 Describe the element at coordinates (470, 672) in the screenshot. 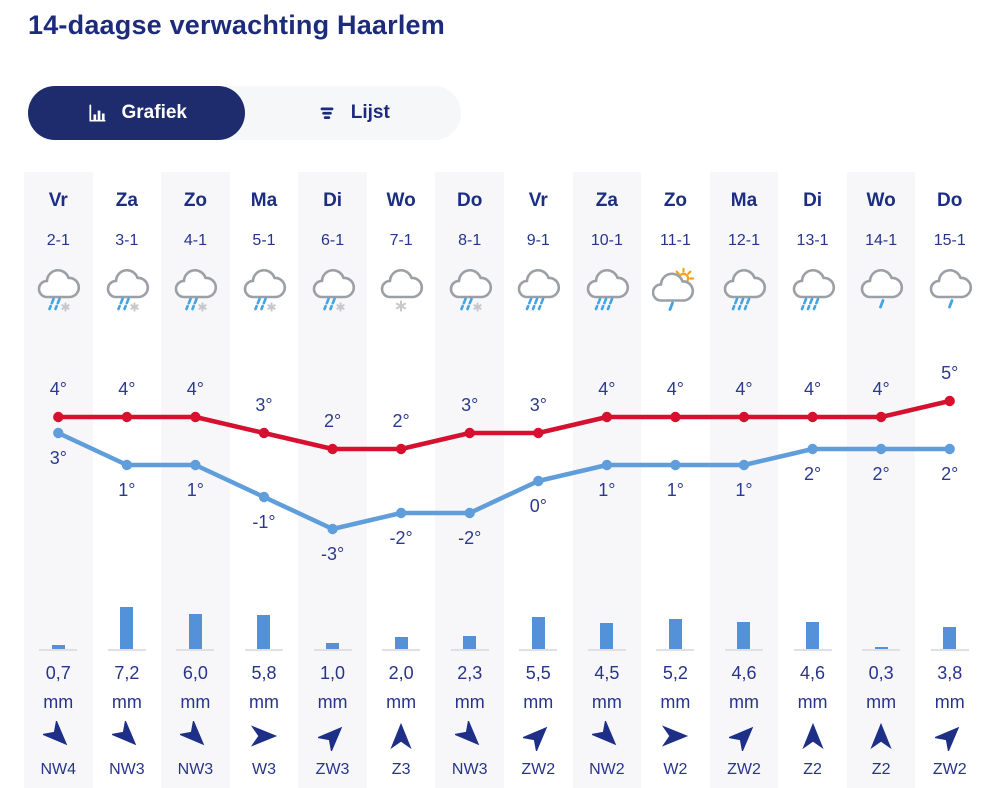

I see `precip-value: 2,3` at that location.